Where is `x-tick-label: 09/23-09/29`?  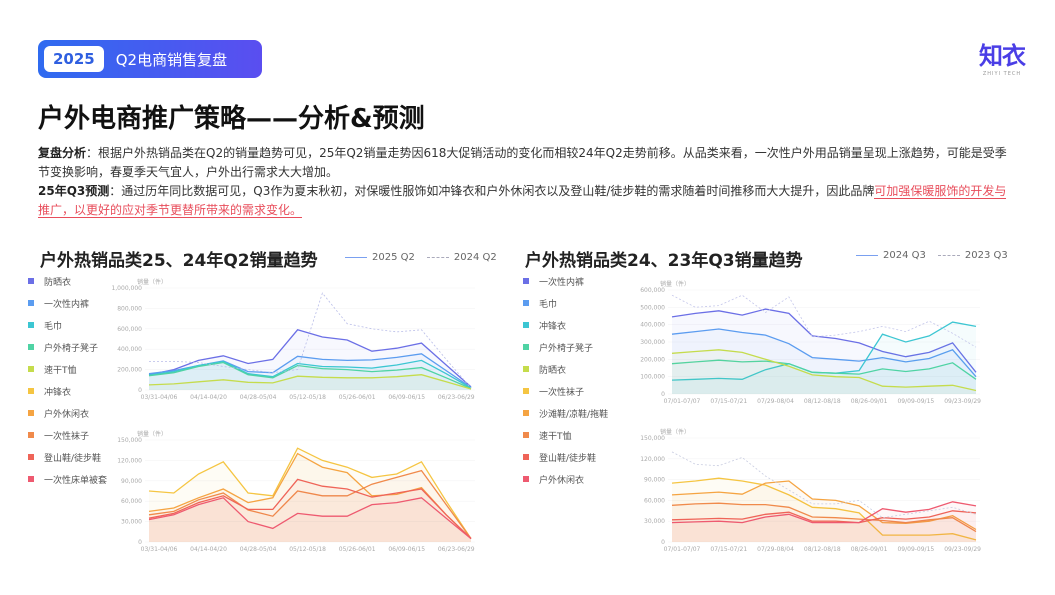
x-tick-label: 09/23-09/29 is located at coordinates (962, 401).